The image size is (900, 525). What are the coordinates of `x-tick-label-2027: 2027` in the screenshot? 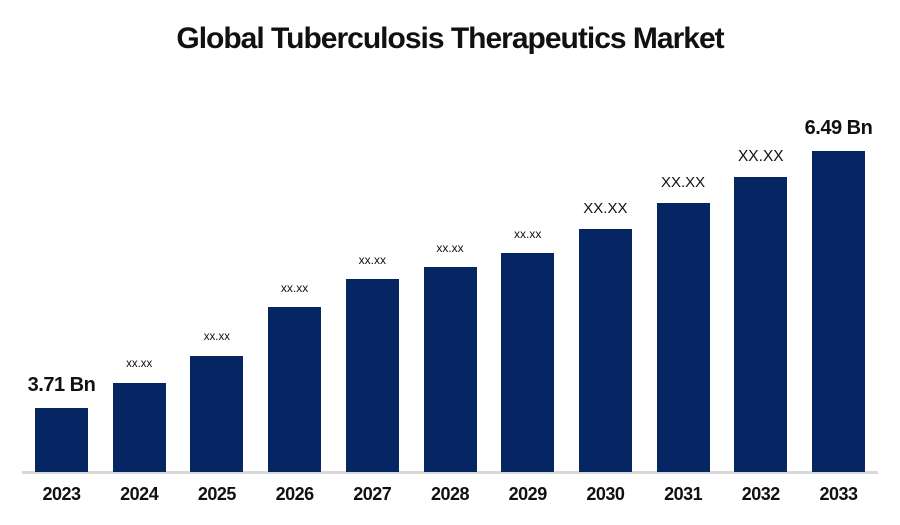 It's located at (372, 494).